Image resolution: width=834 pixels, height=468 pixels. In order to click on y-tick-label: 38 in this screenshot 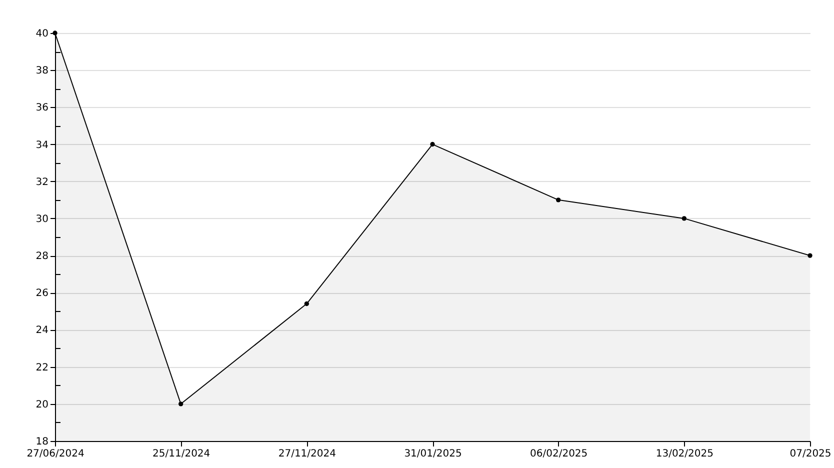, I will do `click(42, 71)`.